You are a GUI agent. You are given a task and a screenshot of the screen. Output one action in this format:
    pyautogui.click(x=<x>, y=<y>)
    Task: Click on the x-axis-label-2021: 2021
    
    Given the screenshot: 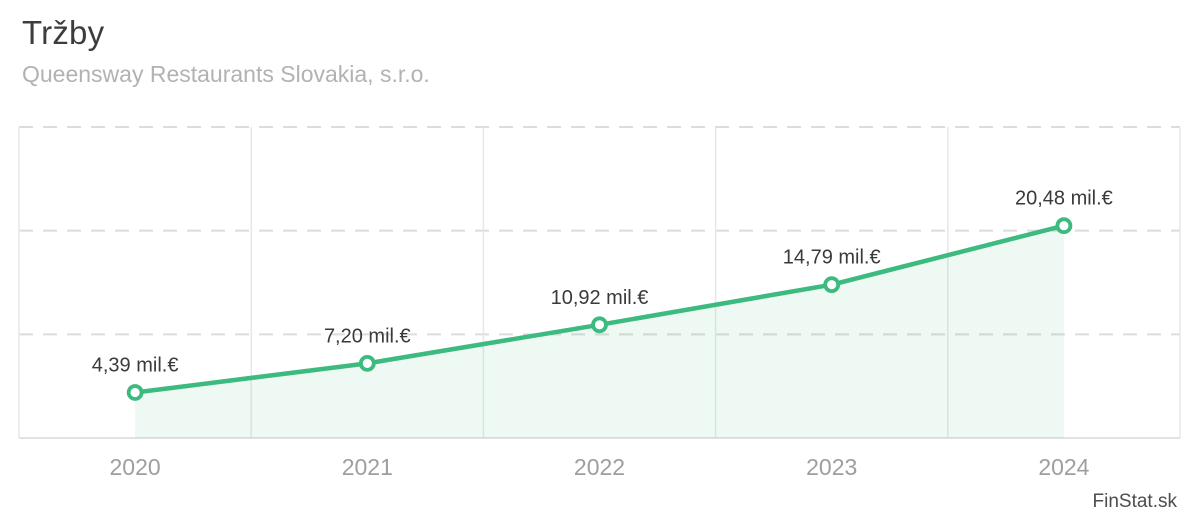 What is the action you would take?
    pyautogui.click(x=367, y=467)
    